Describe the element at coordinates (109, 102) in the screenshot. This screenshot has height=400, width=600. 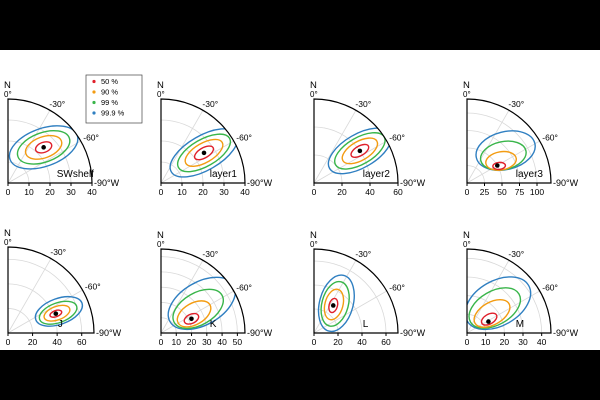
I see `legend-label: 99 %` at that location.